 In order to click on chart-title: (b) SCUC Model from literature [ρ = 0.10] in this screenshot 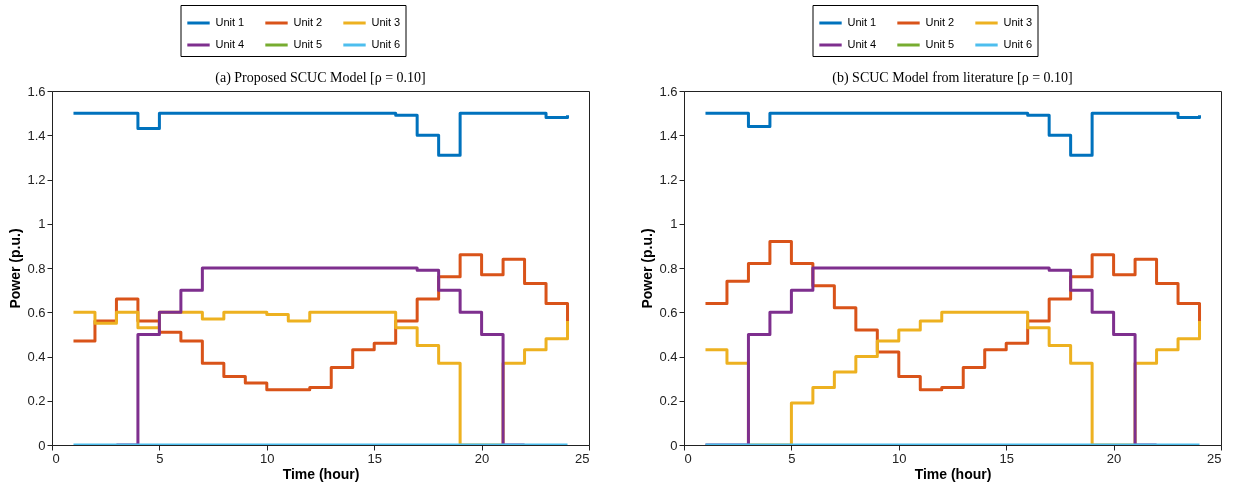, I will do `click(952, 77)`.